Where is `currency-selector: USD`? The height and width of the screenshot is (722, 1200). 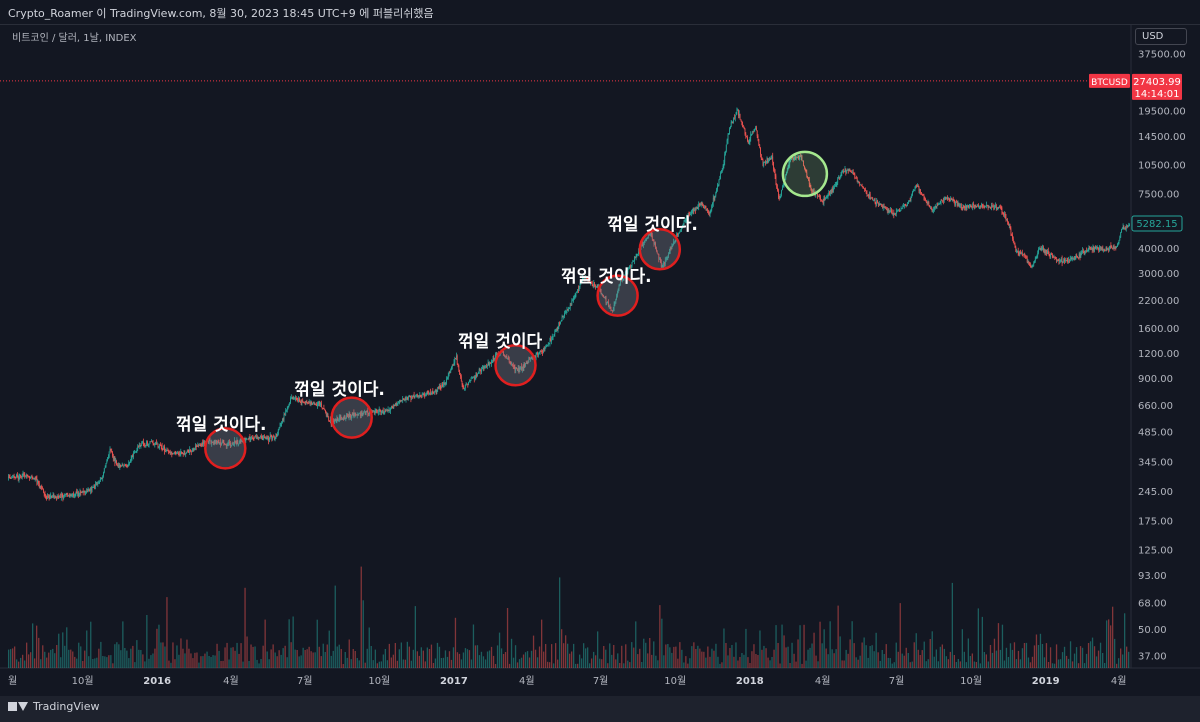 currency-selector: USD is located at coordinates (1161, 36).